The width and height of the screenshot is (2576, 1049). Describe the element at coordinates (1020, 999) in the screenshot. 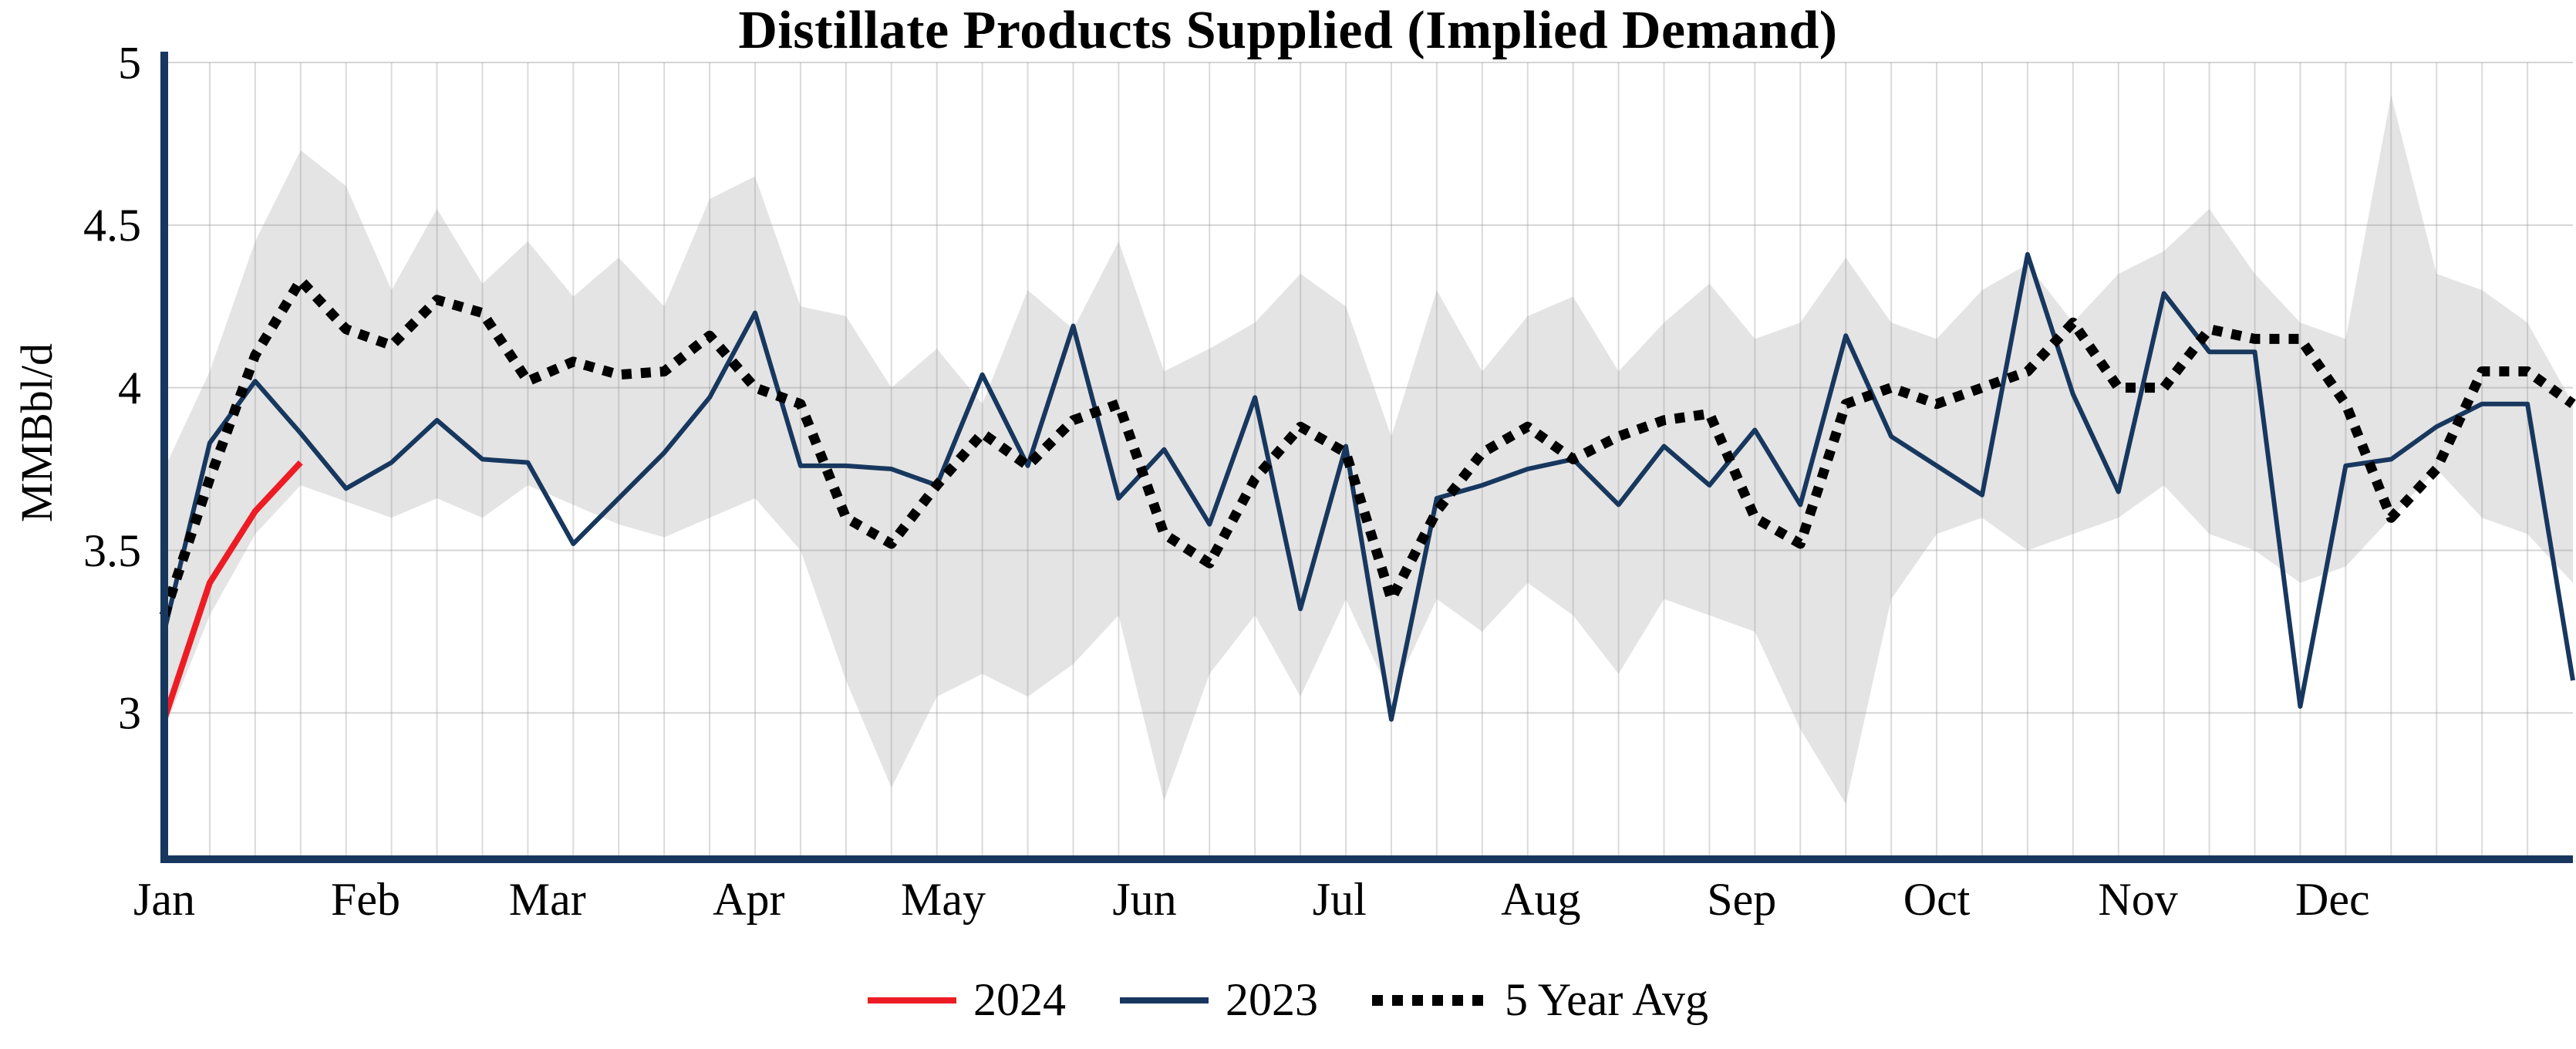

I see `legend-2024-label: 2024` at that location.